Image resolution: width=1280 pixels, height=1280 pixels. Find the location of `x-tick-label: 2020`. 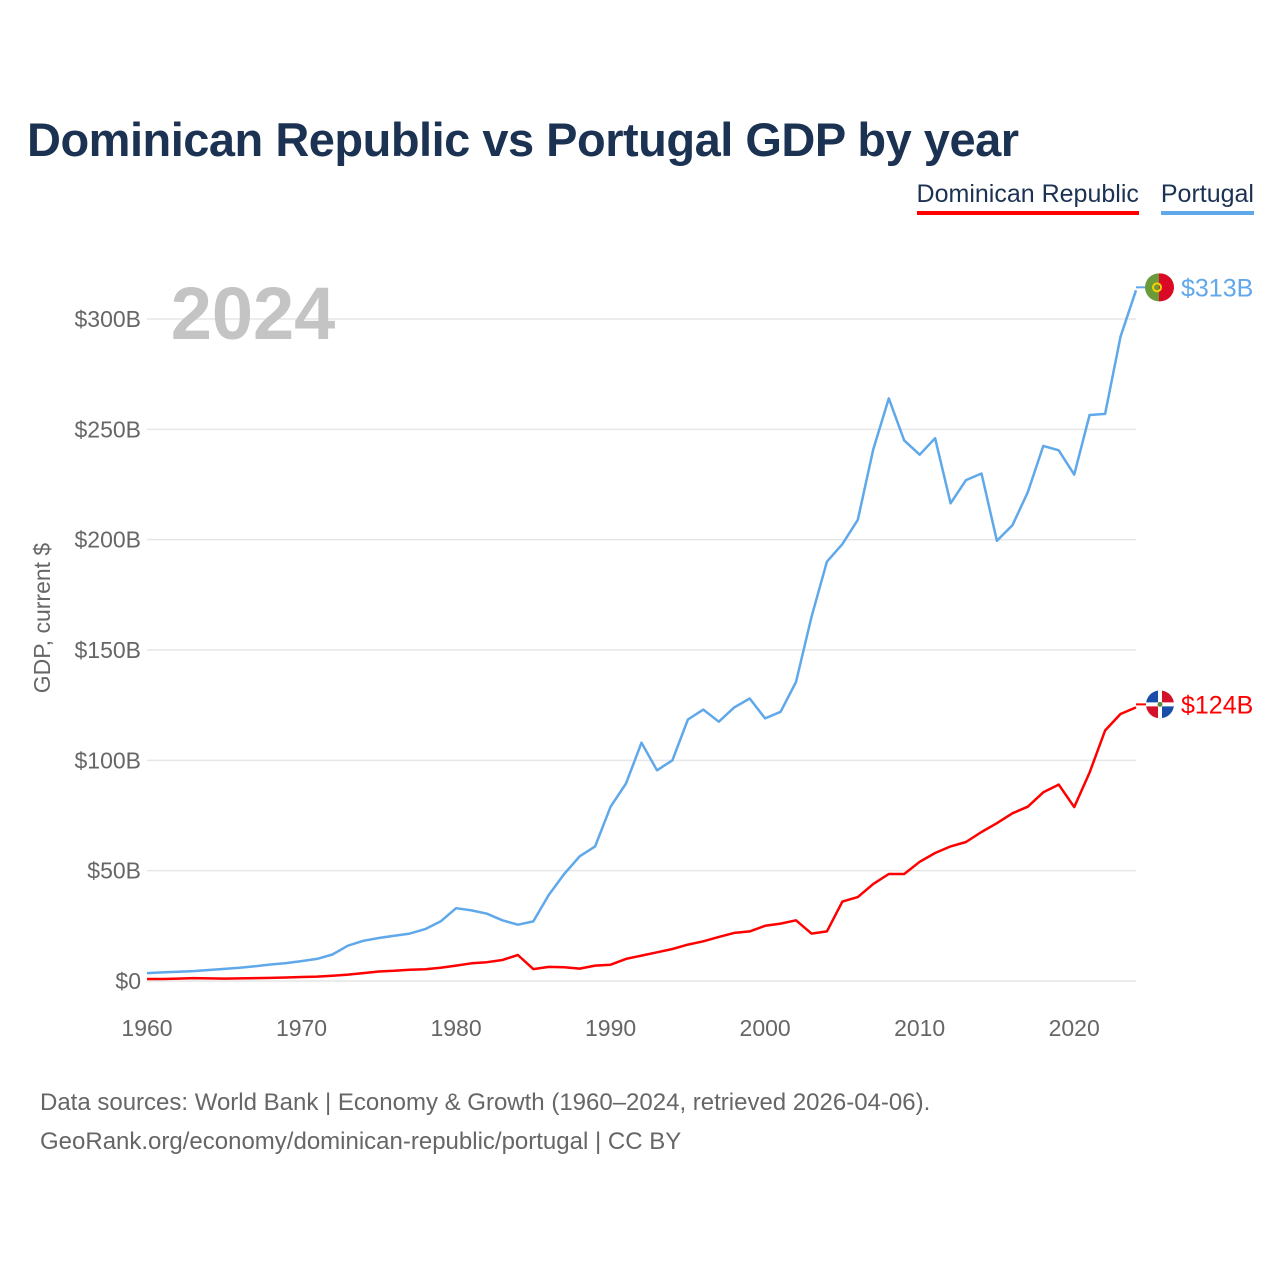

x-tick-label: 2020 is located at coordinates (1074, 1028).